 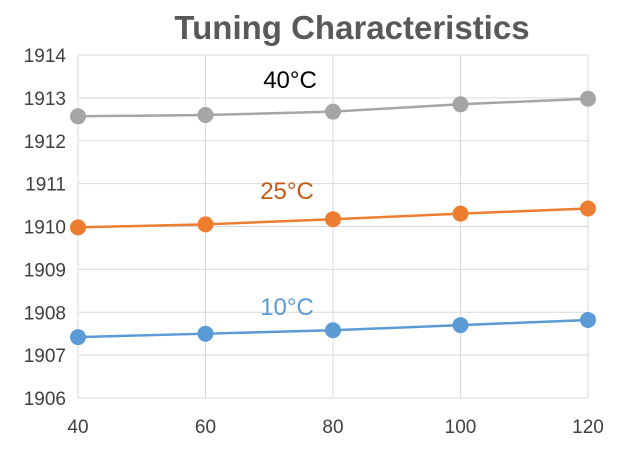 What do you see at coordinates (45, 142) in the screenshot?
I see `y-tick-label: 1912` at bounding box center [45, 142].